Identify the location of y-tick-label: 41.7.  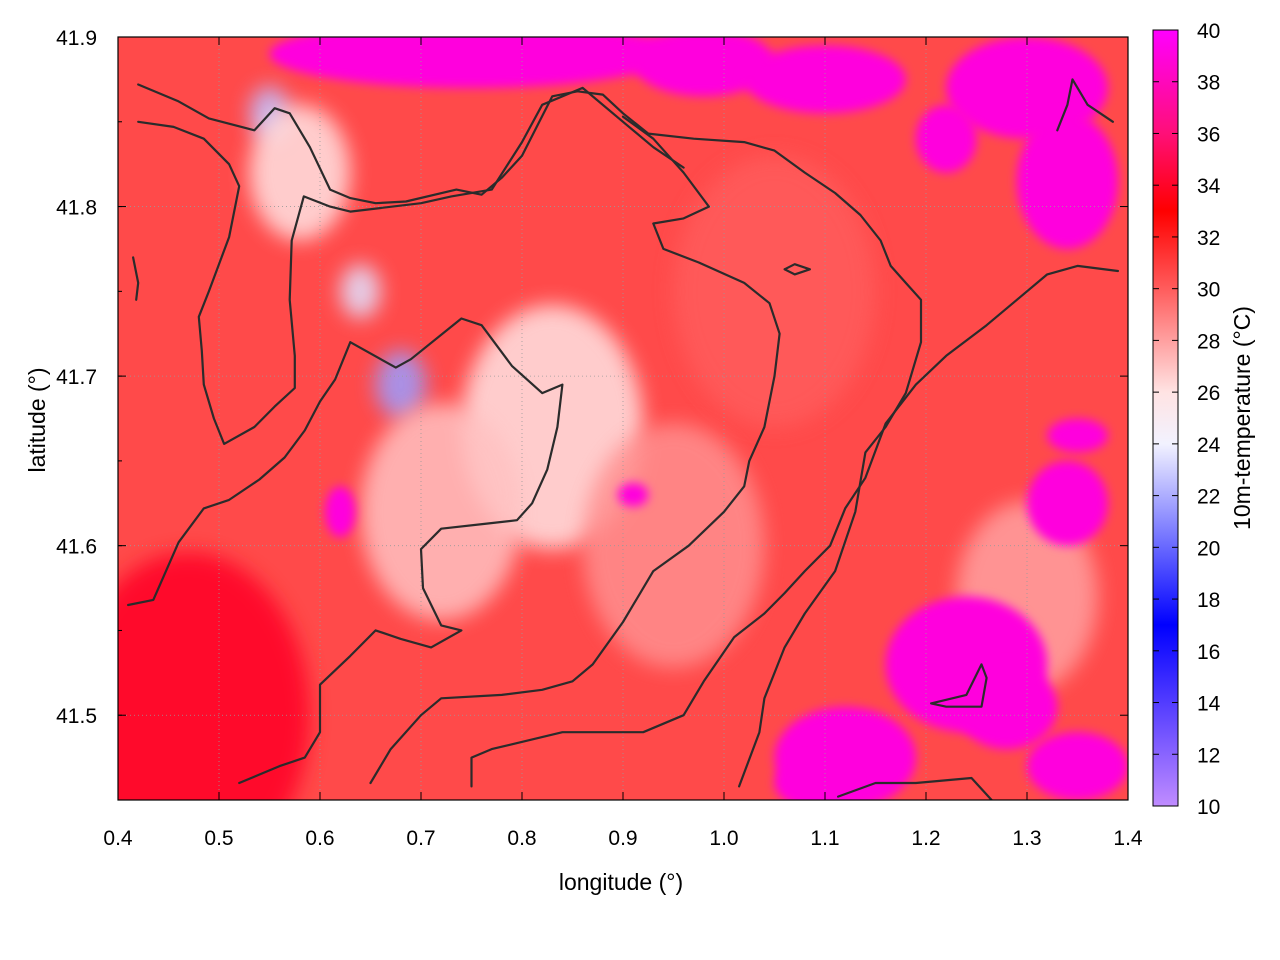
(76, 377).